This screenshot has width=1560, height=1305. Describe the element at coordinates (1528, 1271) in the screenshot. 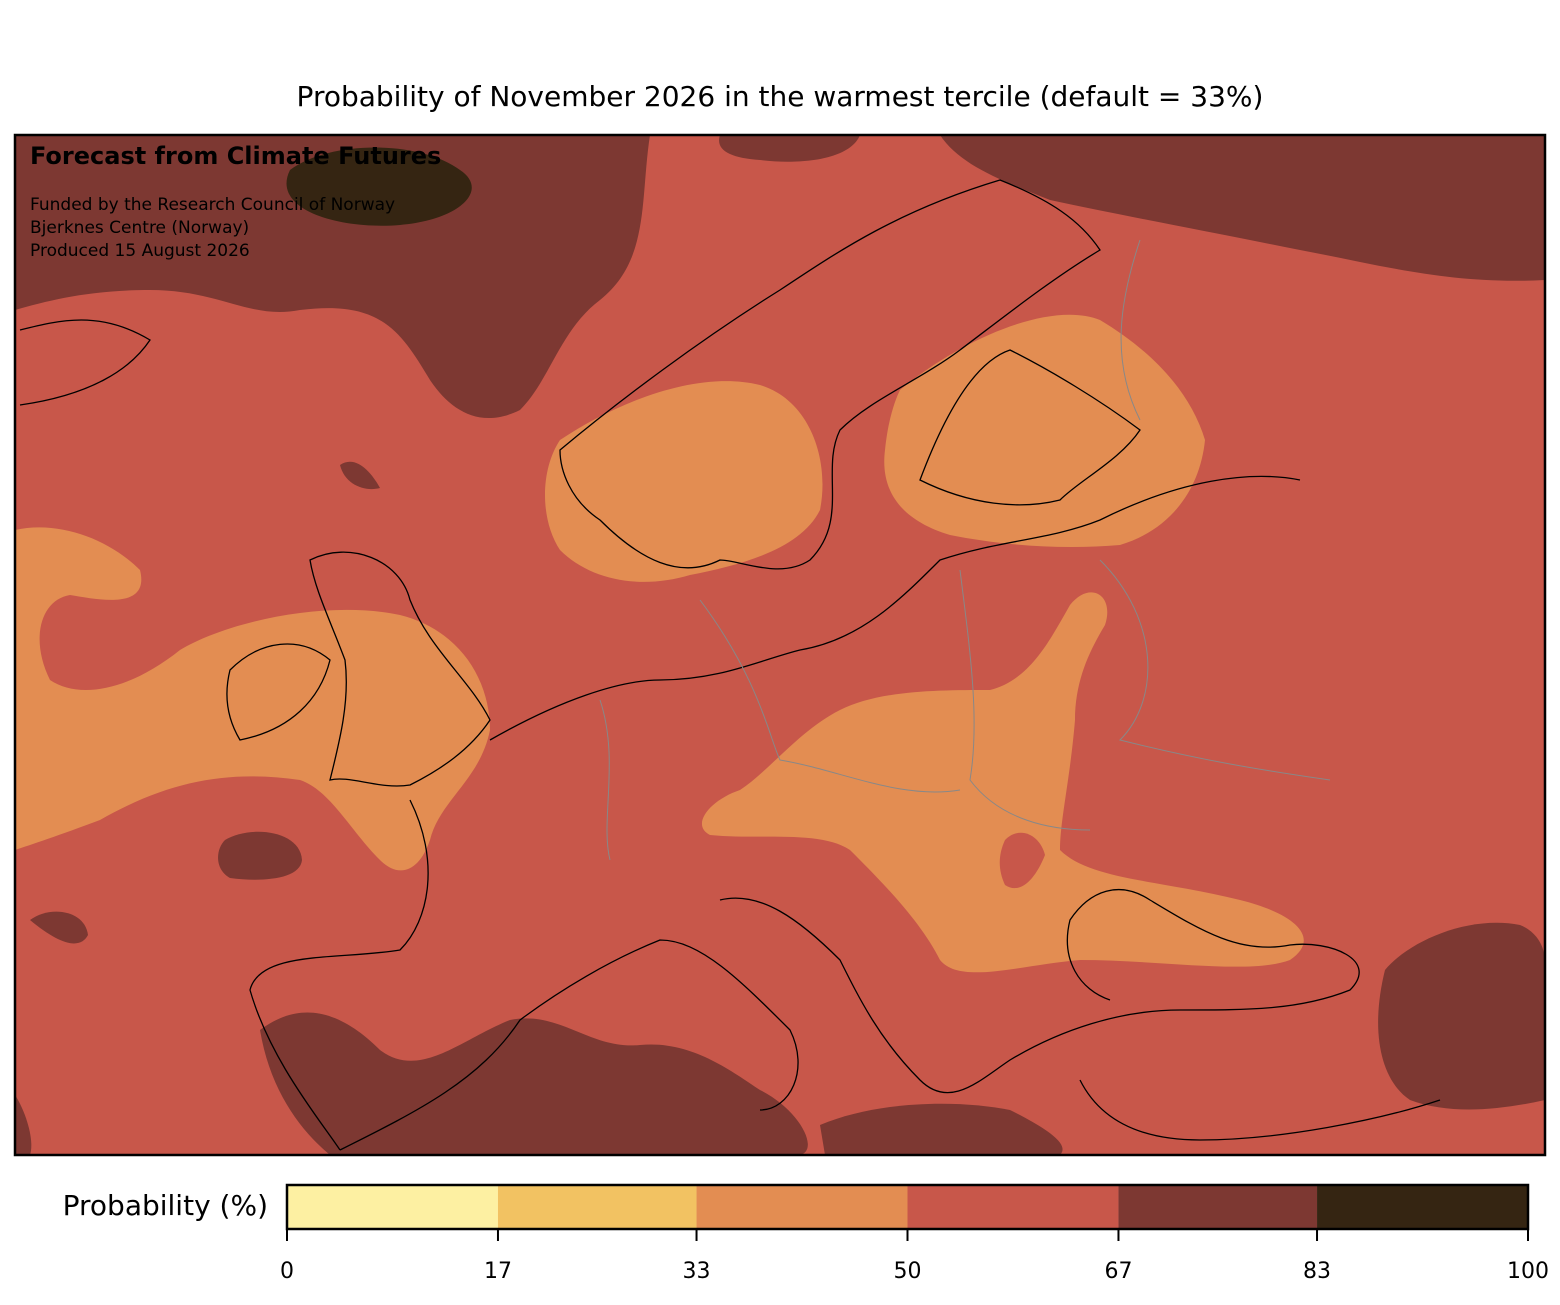

I see `colorbar-tick-label: 100` at that location.